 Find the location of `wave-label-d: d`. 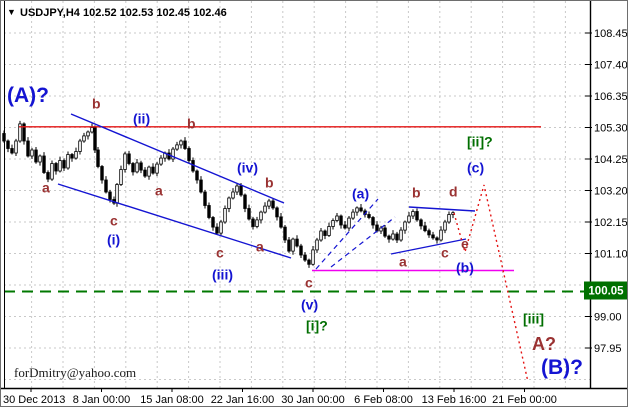

wave-label-d: d is located at coordinates (453, 191).